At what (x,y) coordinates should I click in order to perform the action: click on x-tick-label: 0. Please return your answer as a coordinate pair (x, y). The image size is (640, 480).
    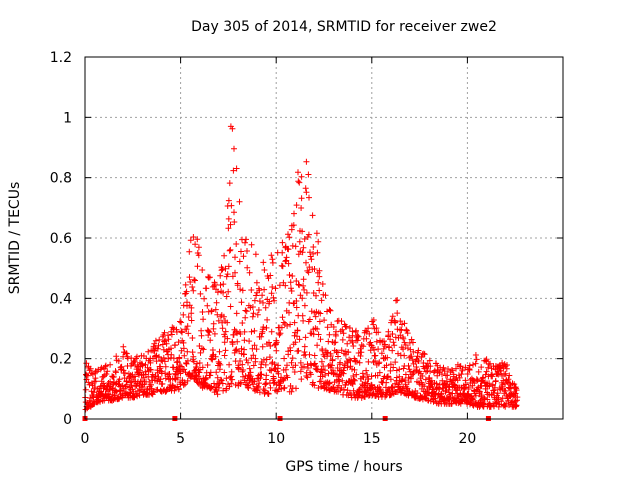
    Looking at the image, I should click on (85, 439).